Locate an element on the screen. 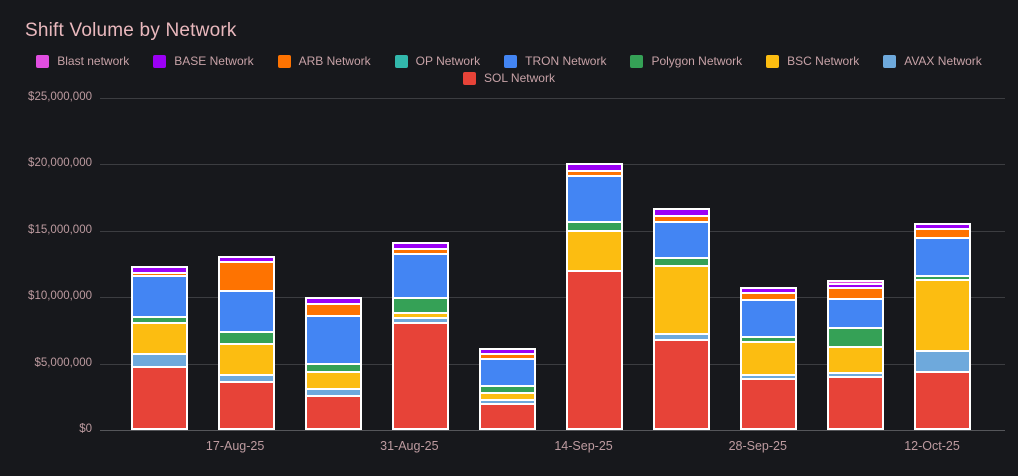  legend-item: BSC Network is located at coordinates (812, 61).